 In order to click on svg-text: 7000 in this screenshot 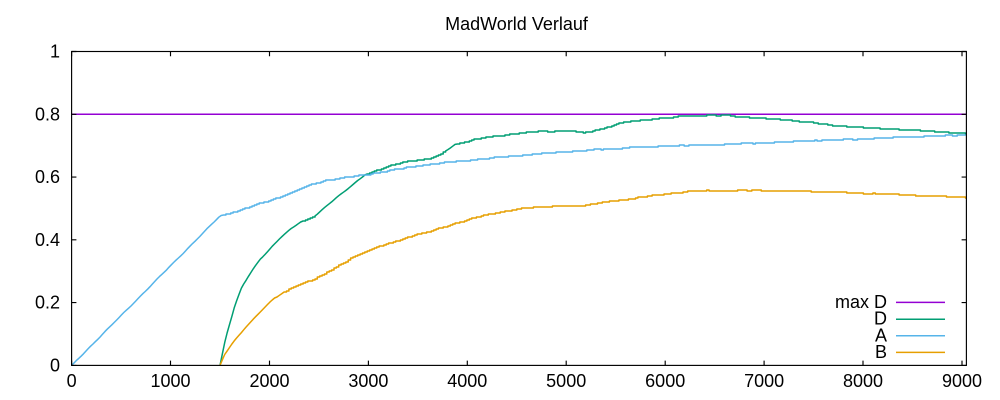, I will do `click(764, 381)`.